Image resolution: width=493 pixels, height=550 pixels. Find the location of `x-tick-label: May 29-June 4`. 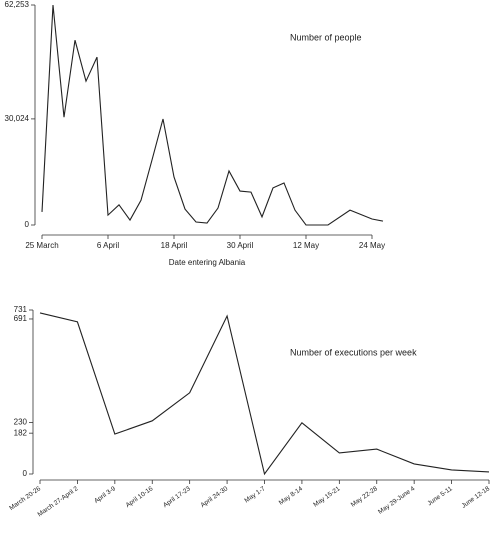

x-tick-label: May 29-June 4 is located at coordinates (397, 500).